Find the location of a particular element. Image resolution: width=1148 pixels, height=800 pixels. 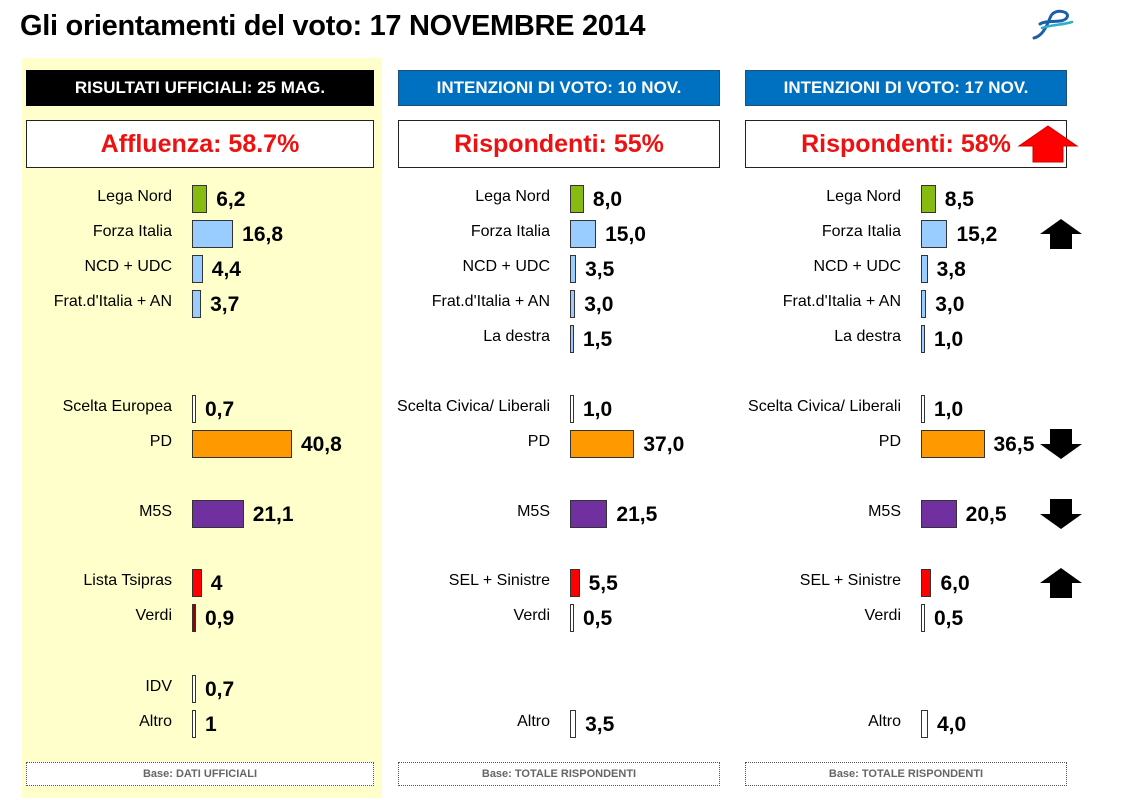

value-label: 4 is located at coordinates (216, 583).